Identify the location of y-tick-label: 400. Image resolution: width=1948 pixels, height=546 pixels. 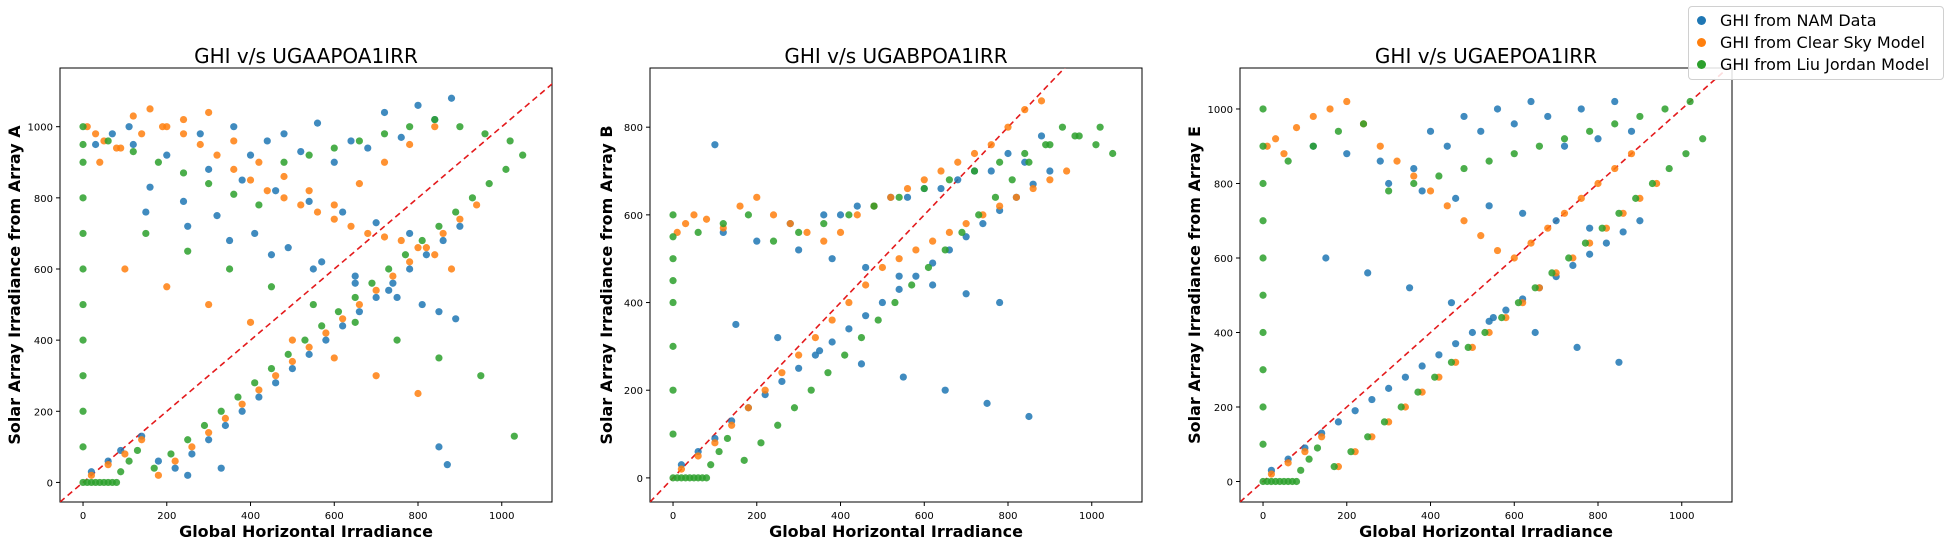
(1223, 333).